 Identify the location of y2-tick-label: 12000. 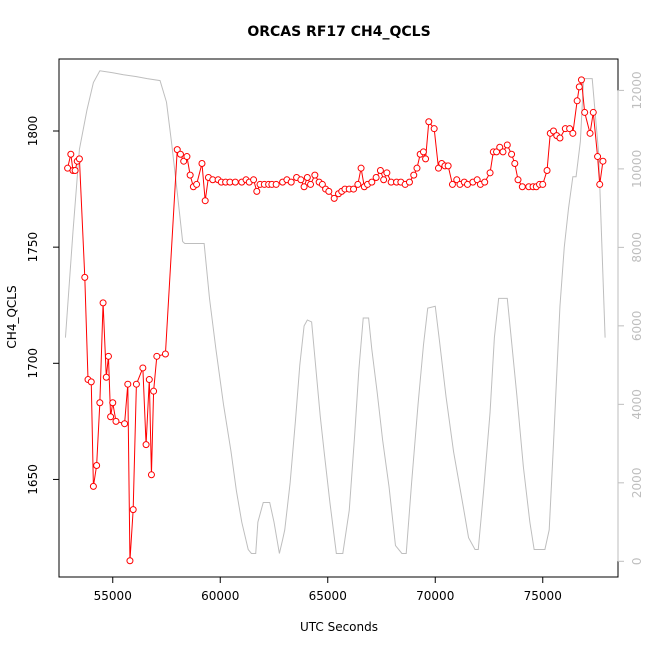
(637, 90).